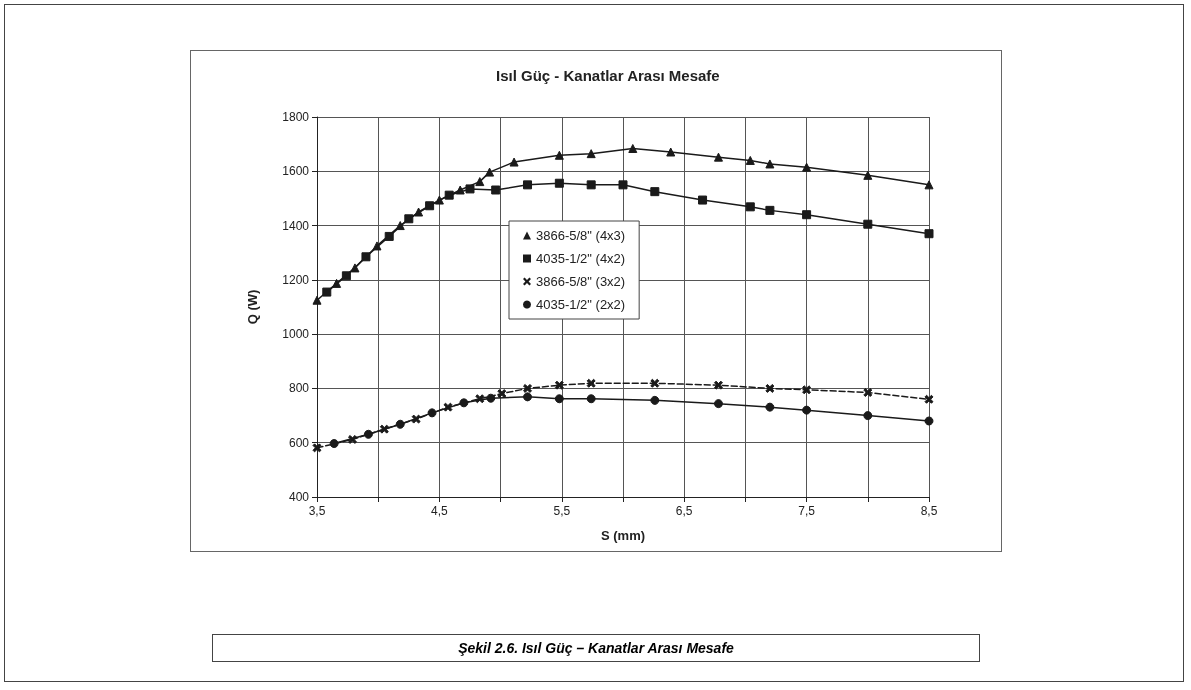 Image resolution: width=1191 pixels, height=690 pixels. What do you see at coordinates (299, 388) in the screenshot?
I see `y-tick-label: 800` at bounding box center [299, 388].